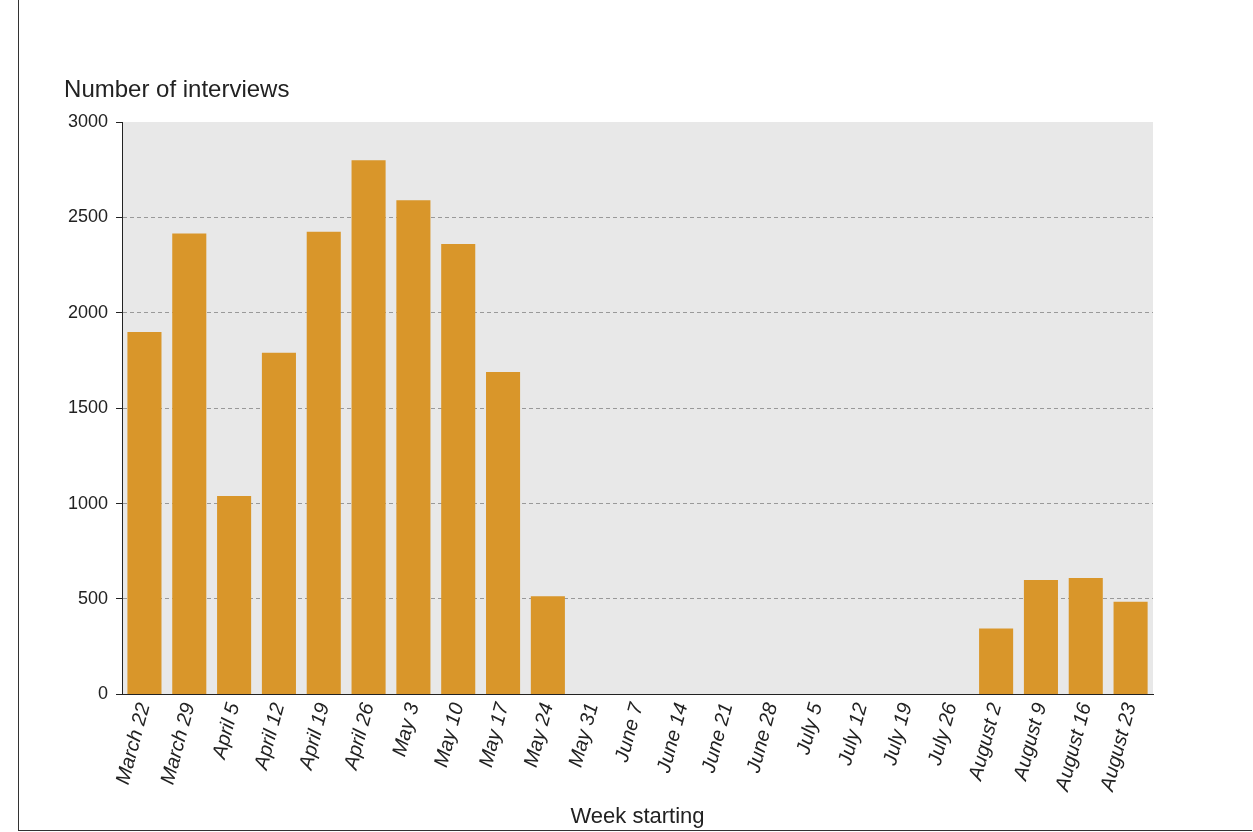  What do you see at coordinates (716, 738) in the screenshot?
I see `x-tick-label: June 21` at bounding box center [716, 738].